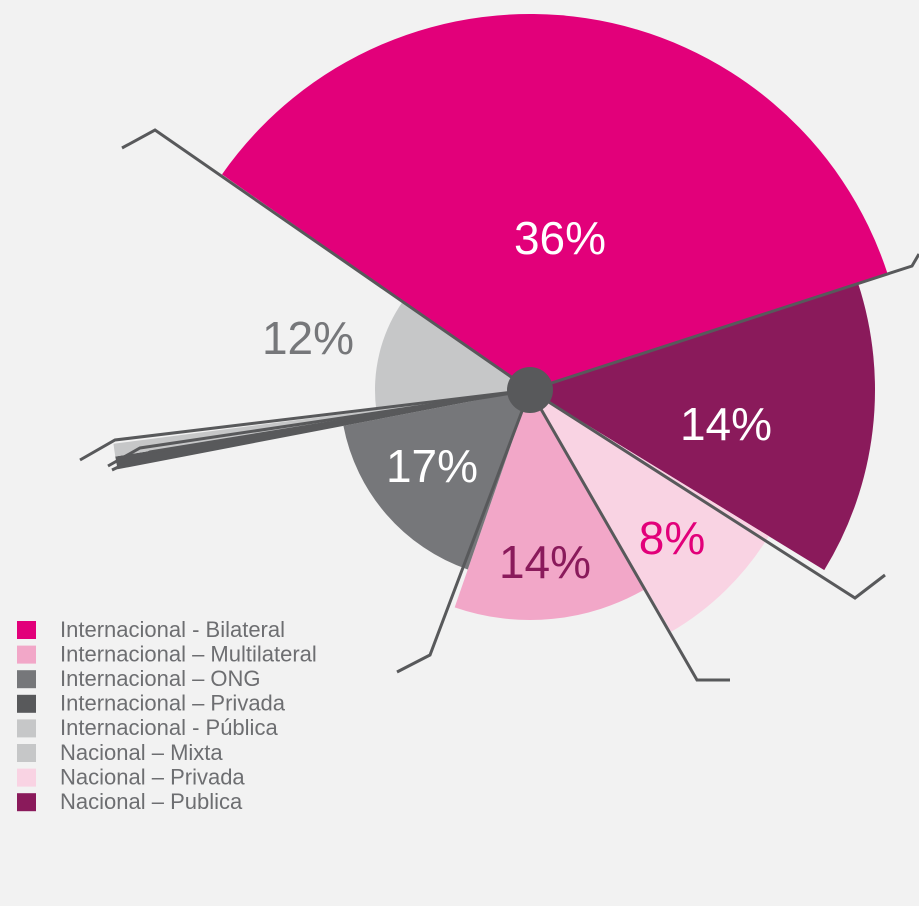  Describe the element at coordinates (173, 703) in the screenshot. I see `legend-label: Internacional – Privada` at that location.